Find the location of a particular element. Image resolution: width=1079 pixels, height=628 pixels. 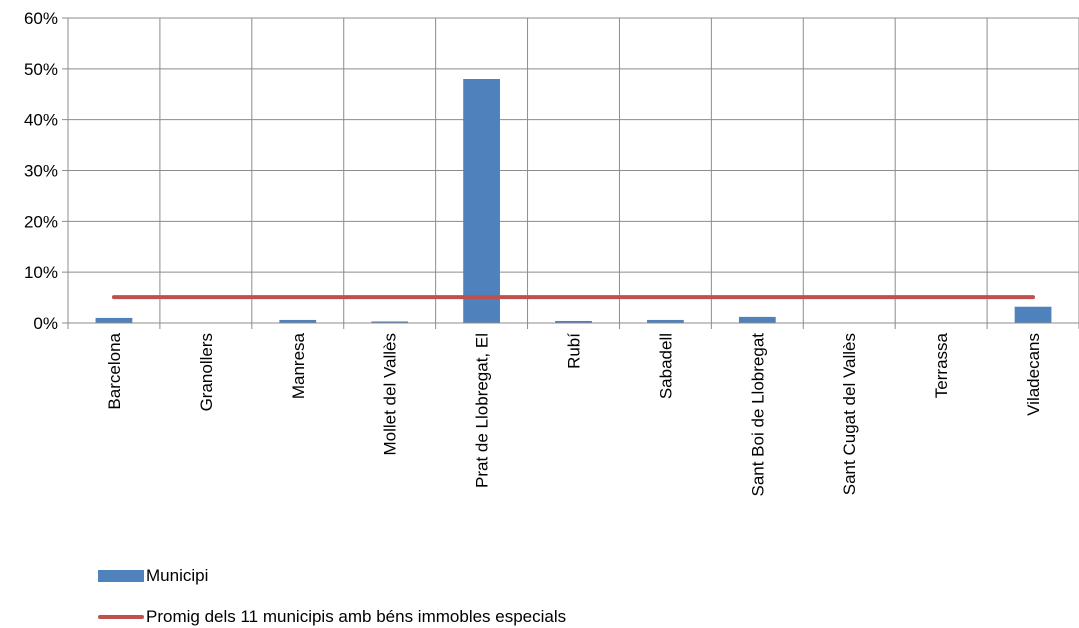

x-tick-label: Sabadell is located at coordinates (665, 366).